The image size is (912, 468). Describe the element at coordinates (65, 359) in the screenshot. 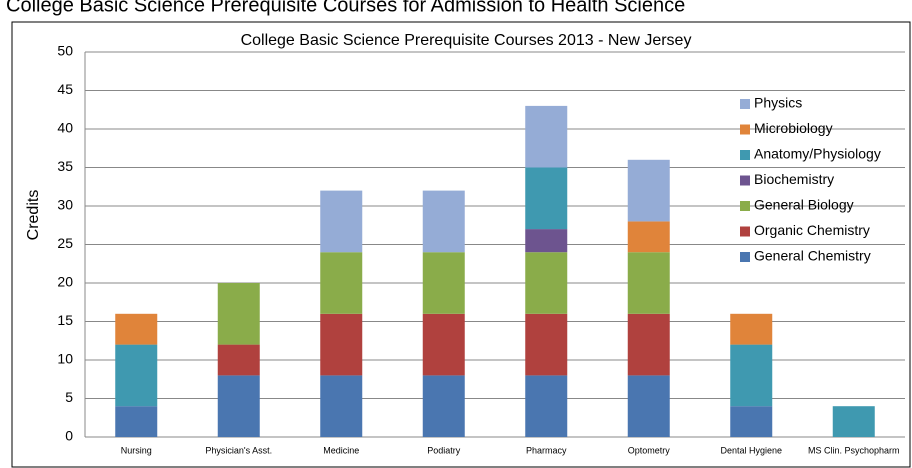

I see `y-tick-label: 10` at that location.